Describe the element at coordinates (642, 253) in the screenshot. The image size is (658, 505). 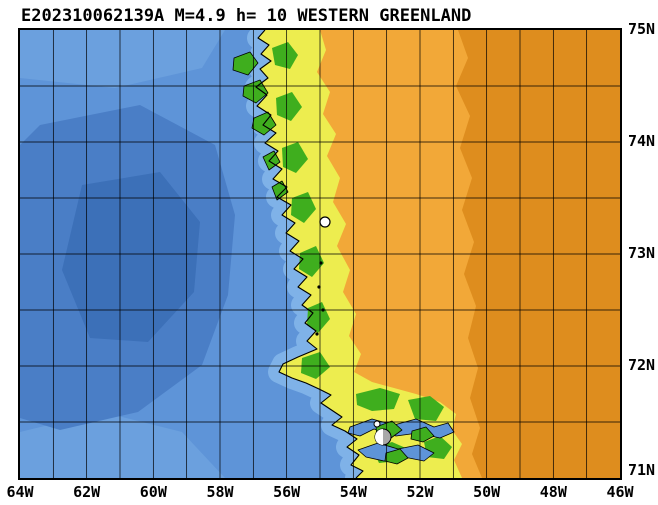
I see `lat-tick-label: 73N` at that location.